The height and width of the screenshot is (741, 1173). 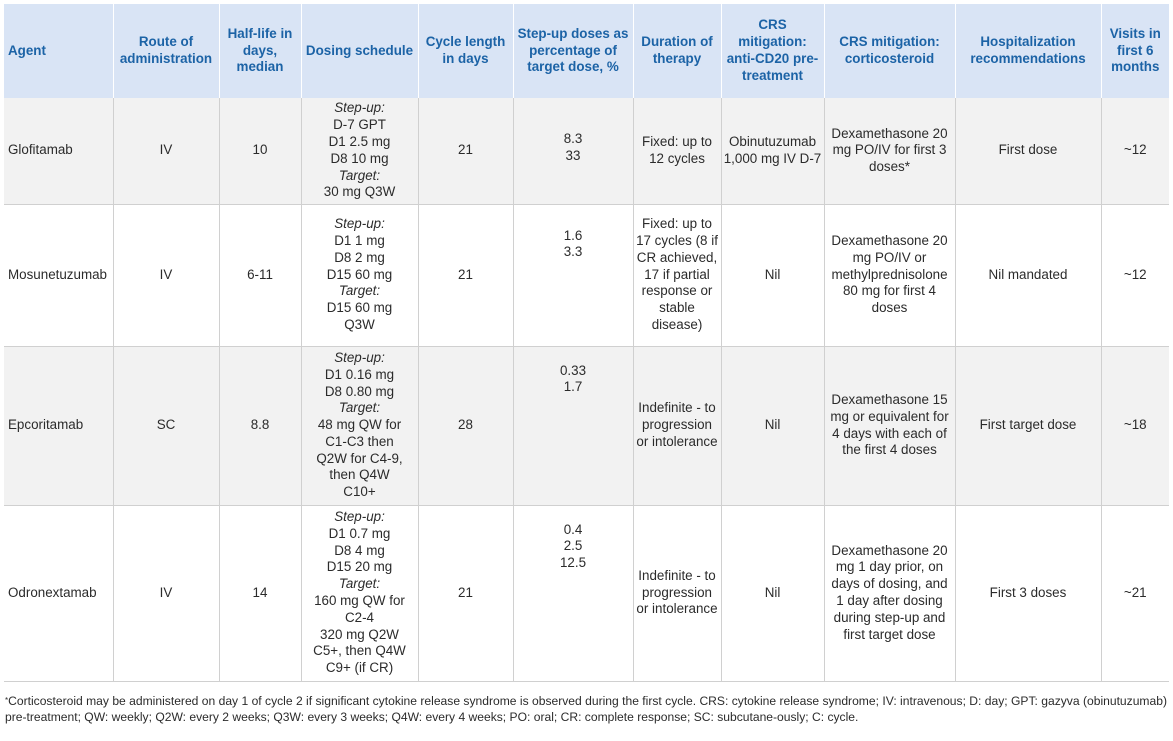 I want to click on hospitalization-cell: First 3 doses, so click(x=1028, y=593).